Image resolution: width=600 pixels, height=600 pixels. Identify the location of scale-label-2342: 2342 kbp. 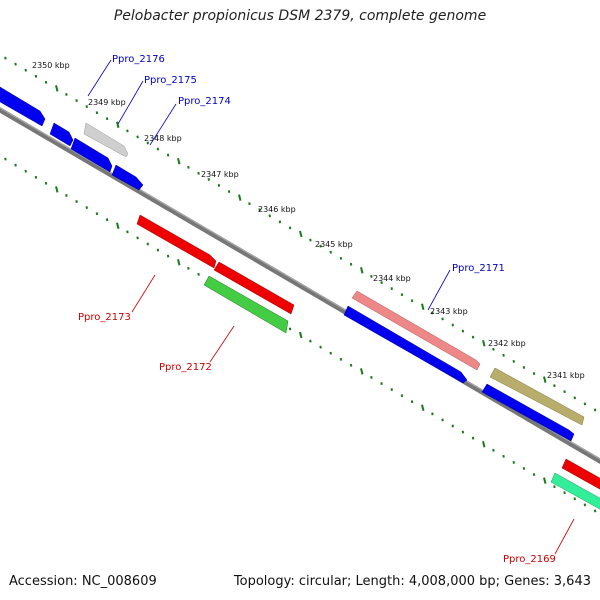
(507, 343).